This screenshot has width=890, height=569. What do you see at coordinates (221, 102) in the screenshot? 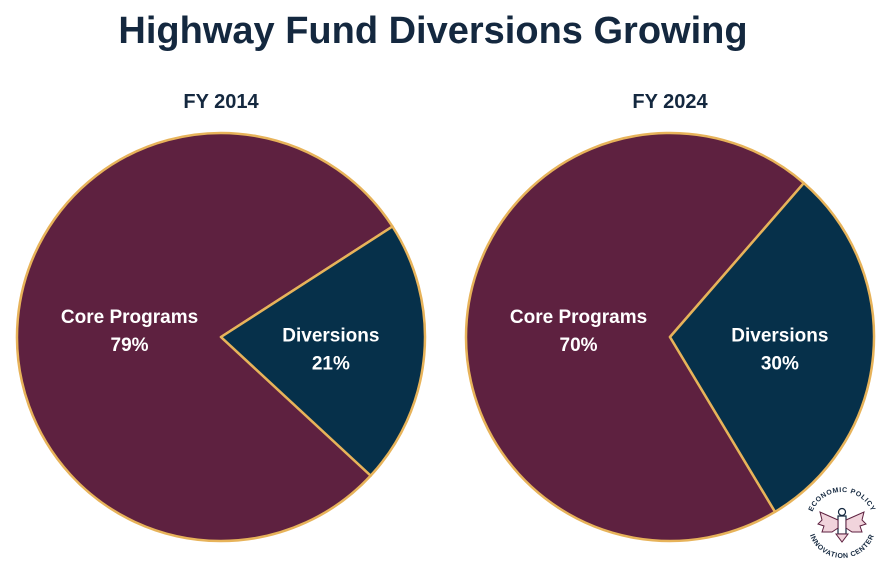
I see `pie-title: FY 2014` at bounding box center [221, 102].